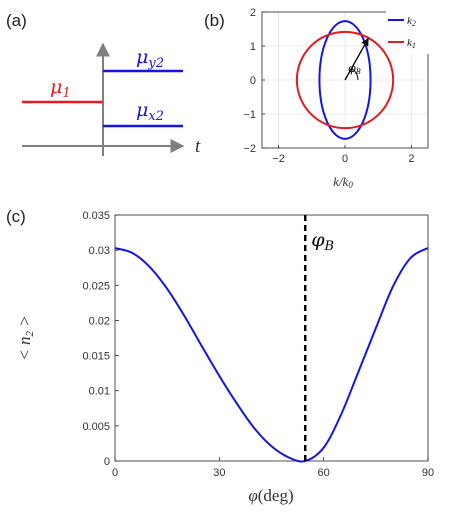  I want to click on panel-b-ticks: −2 0 2 2 1 0 −1 −2, so click(328, 86).